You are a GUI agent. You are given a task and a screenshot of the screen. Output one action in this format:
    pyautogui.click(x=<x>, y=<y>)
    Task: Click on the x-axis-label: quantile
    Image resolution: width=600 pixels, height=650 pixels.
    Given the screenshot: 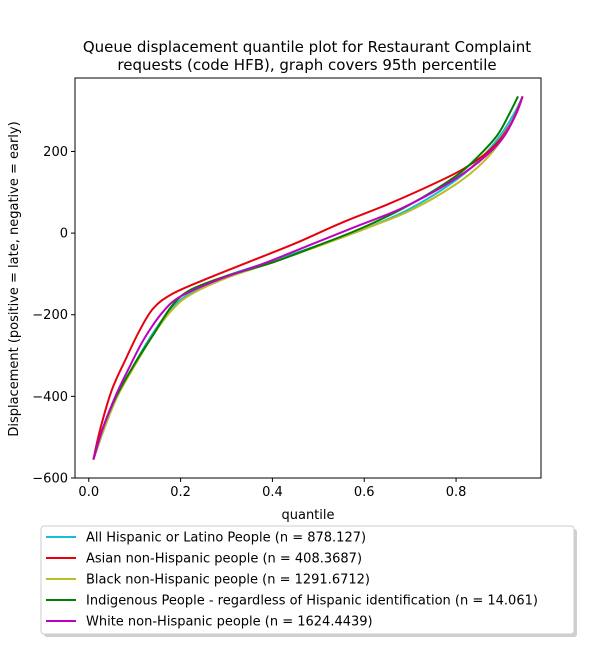 What is the action you would take?
    pyautogui.click(x=307, y=515)
    